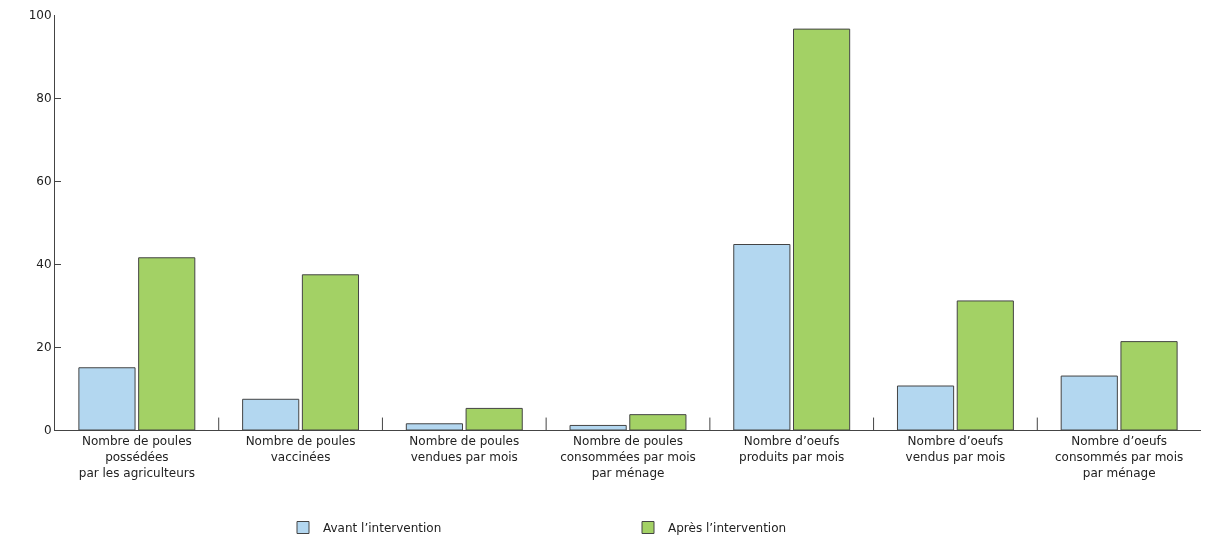 The image size is (1221, 554). I want to click on x-tick-label: Nombre d’oeufs vendus par mois, so click(955, 449).